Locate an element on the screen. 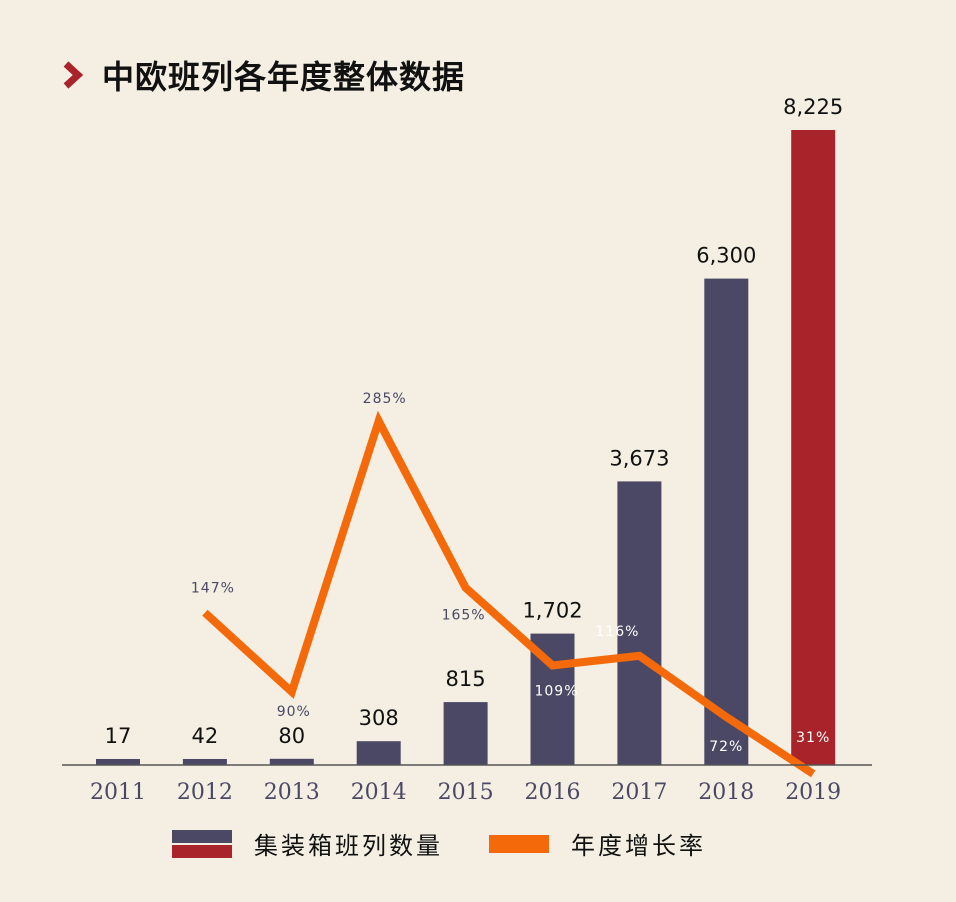  x-axis: 2011 2012 2013 2014 2015 2016 2017 2018 2019 is located at coordinates (467, 784).